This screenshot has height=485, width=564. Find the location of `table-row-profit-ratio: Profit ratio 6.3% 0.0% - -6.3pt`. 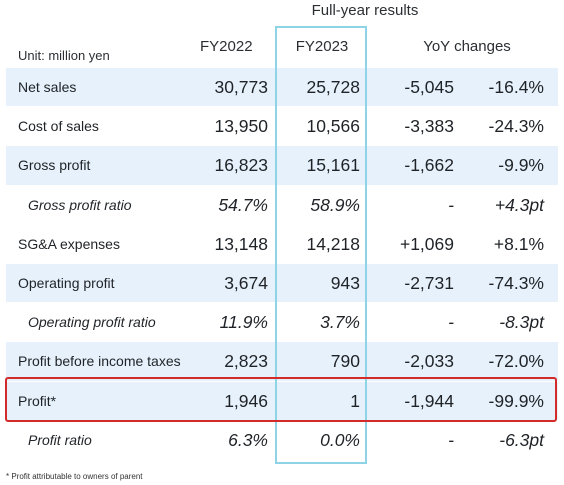

table-row-profit-ratio: Profit ratio 6.3% 0.0% - -6.3pt is located at coordinates (285, 440).